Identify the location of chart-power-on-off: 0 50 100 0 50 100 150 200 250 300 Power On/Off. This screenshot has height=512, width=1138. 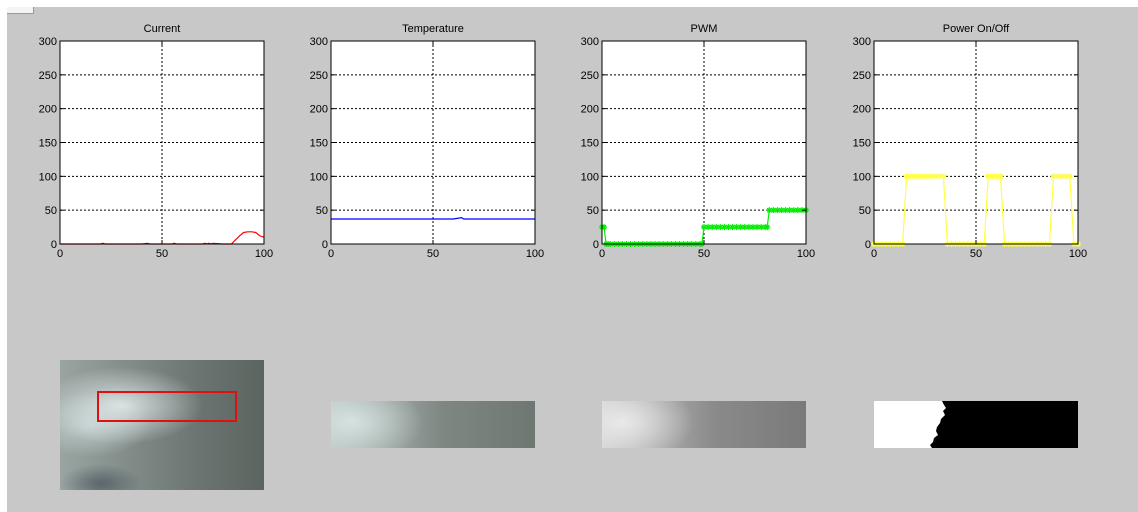
(970, 141).